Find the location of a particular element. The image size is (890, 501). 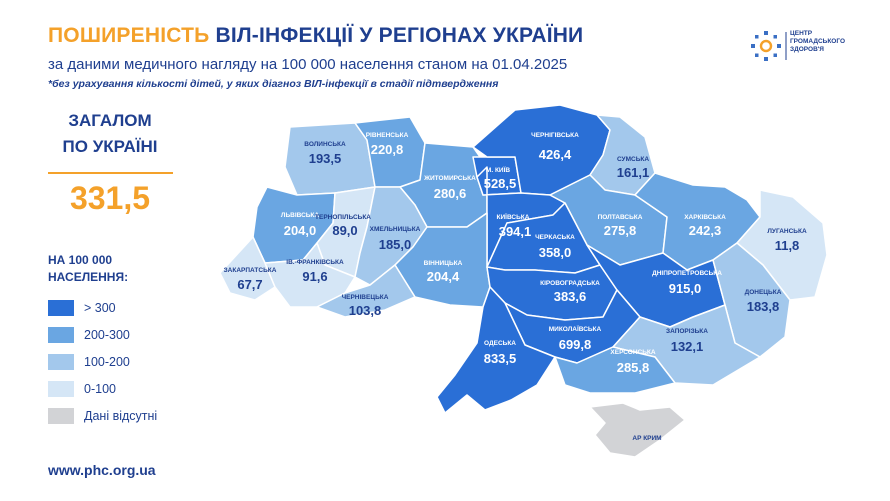

title-highlight: ПОШИРЕНІСТЬ is located at coordinates (129, 35).